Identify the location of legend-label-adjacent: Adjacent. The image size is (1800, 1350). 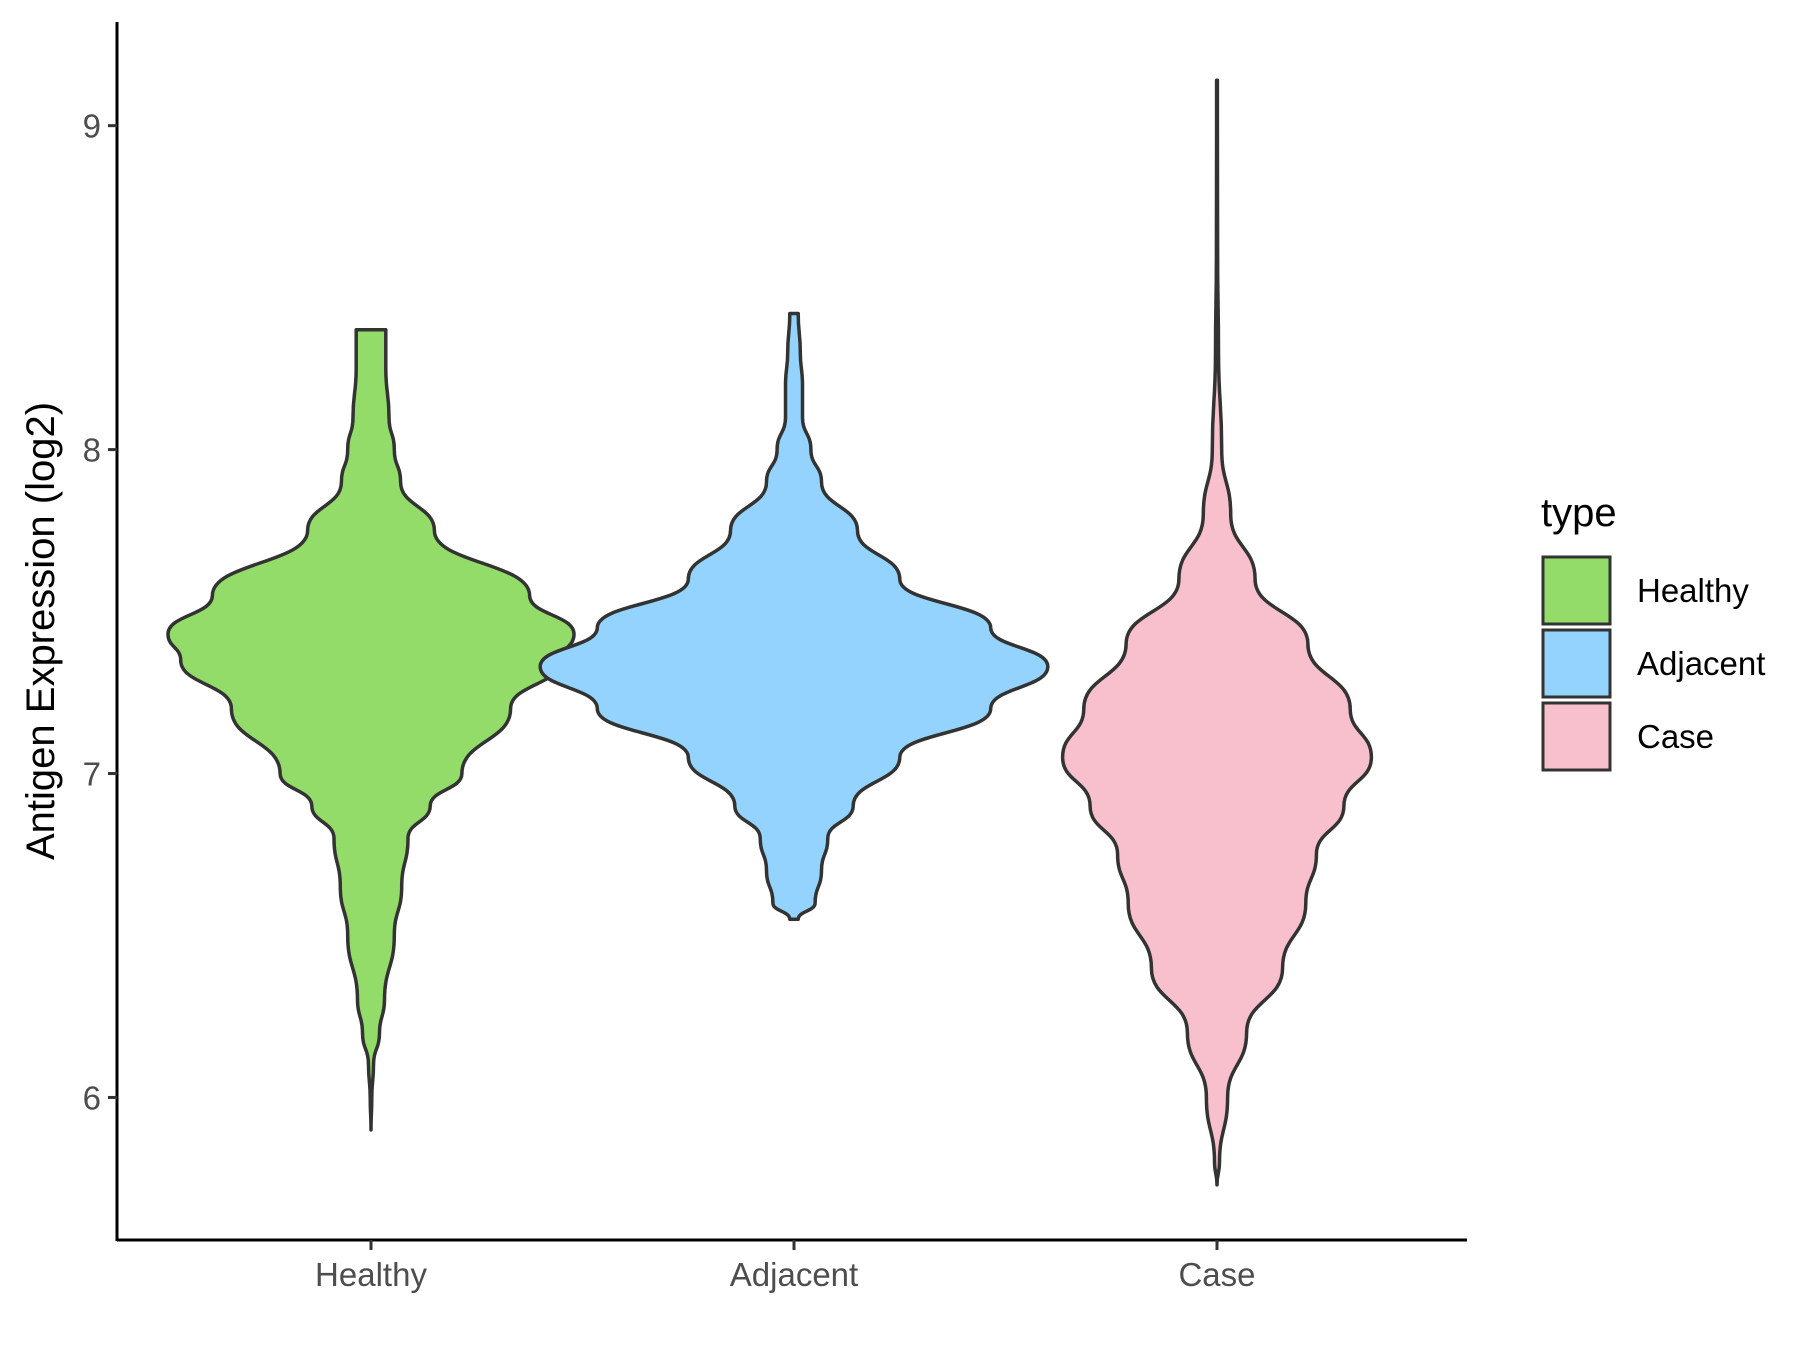
(1701, 663).